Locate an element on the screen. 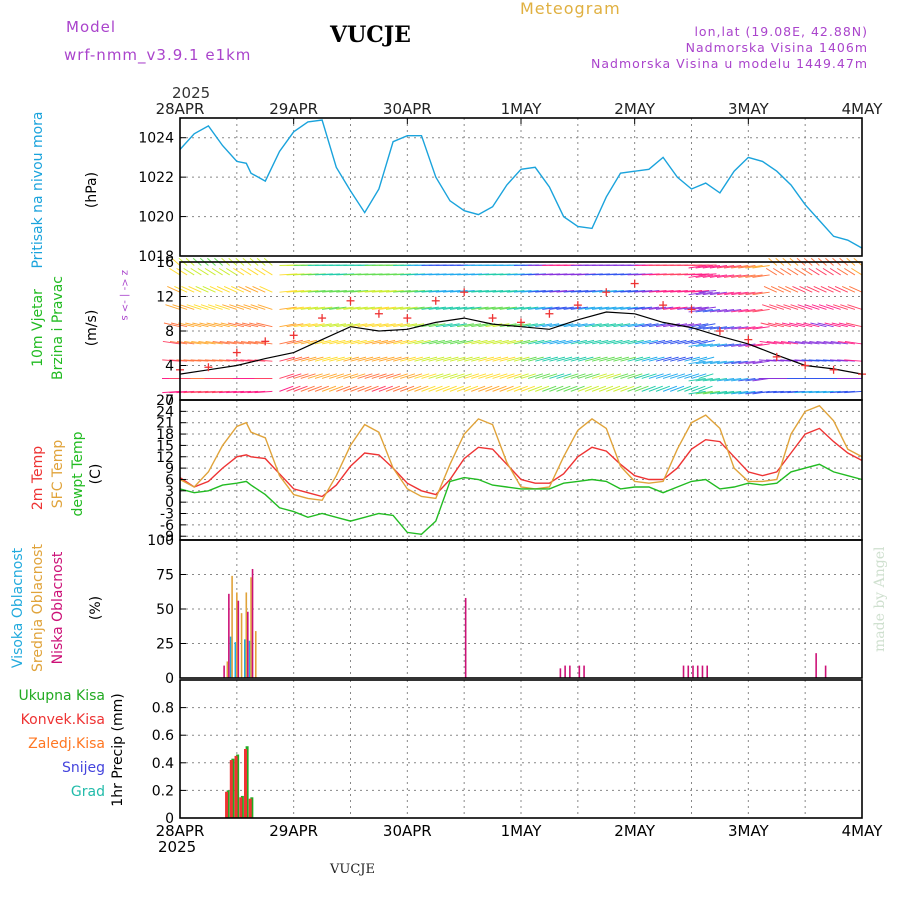  precip-bar is located at coordinates (250, 808).